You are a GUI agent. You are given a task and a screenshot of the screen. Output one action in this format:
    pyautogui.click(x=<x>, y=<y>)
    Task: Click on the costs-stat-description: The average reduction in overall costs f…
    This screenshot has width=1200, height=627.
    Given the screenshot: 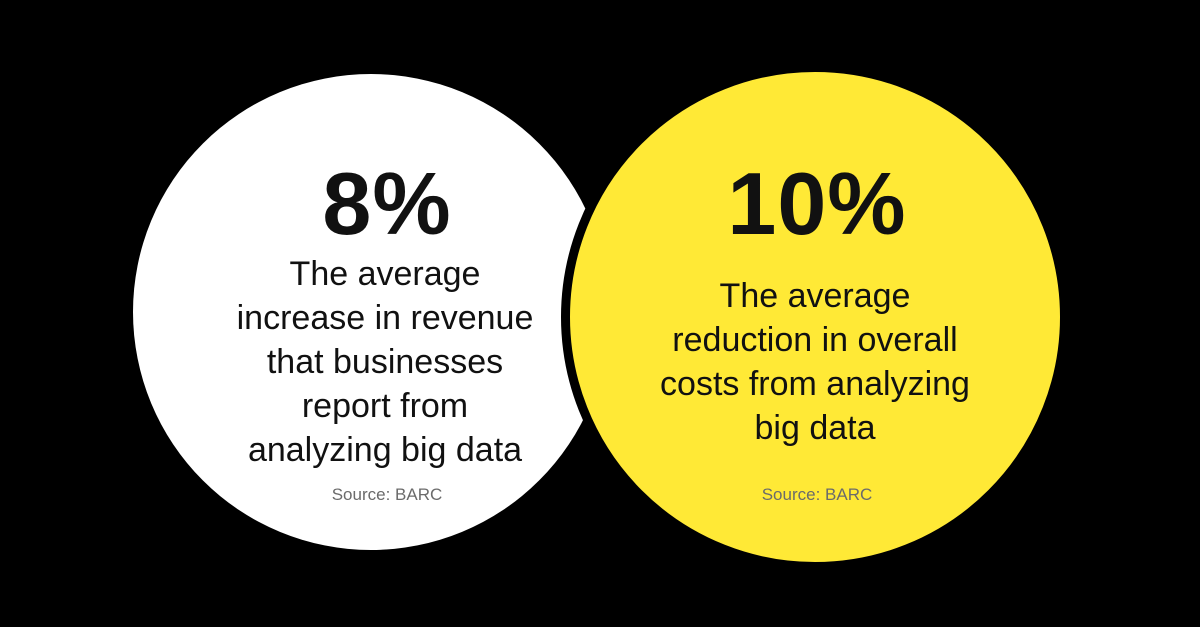 What is the action you would take?
    pyautogui.click(x=815, y=362)
    